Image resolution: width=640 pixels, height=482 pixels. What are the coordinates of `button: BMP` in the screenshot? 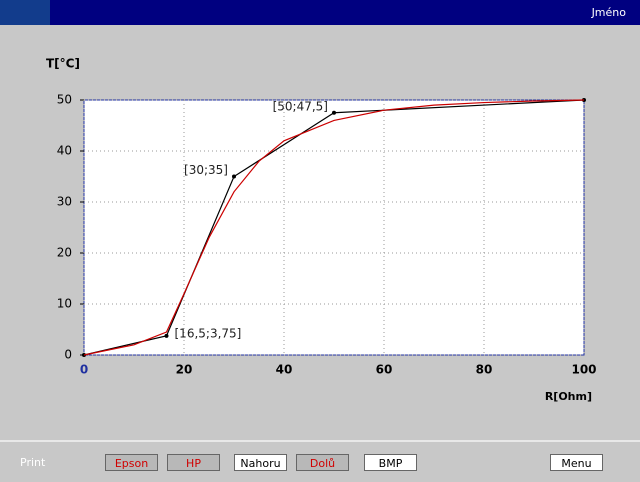 It's located at (390, 462).